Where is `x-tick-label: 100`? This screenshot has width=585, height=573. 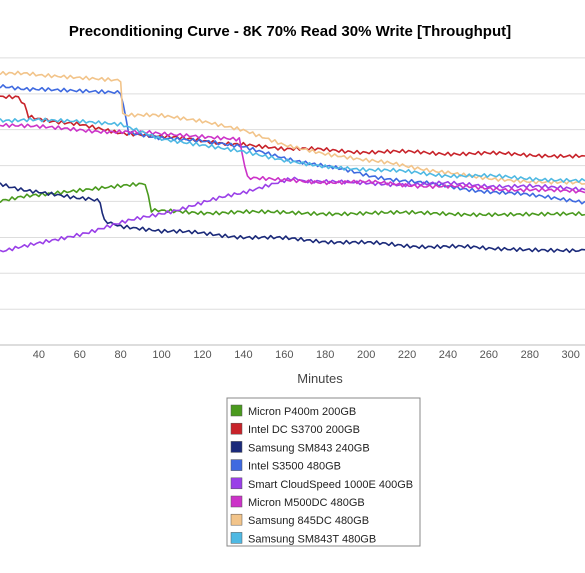 x-tick-label: 100 is located at coordinates (161, 355).